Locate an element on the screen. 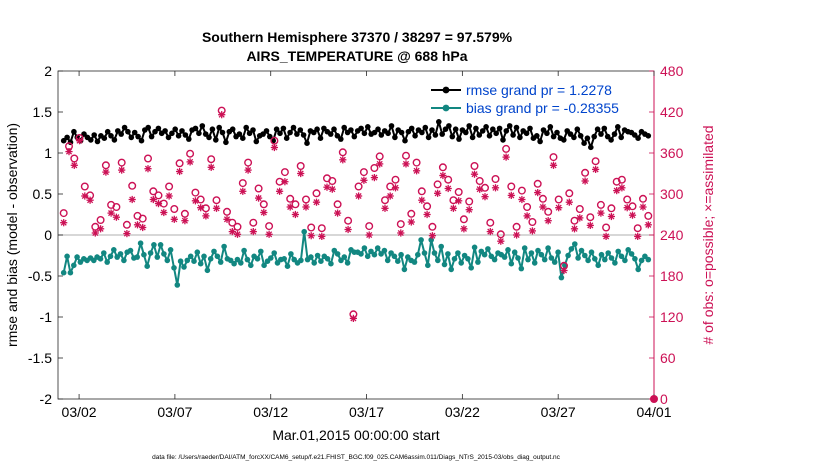 This screenshot has height=470, width=830. y-tick-label-left: -1.5 is located at coordinates (40, 358).